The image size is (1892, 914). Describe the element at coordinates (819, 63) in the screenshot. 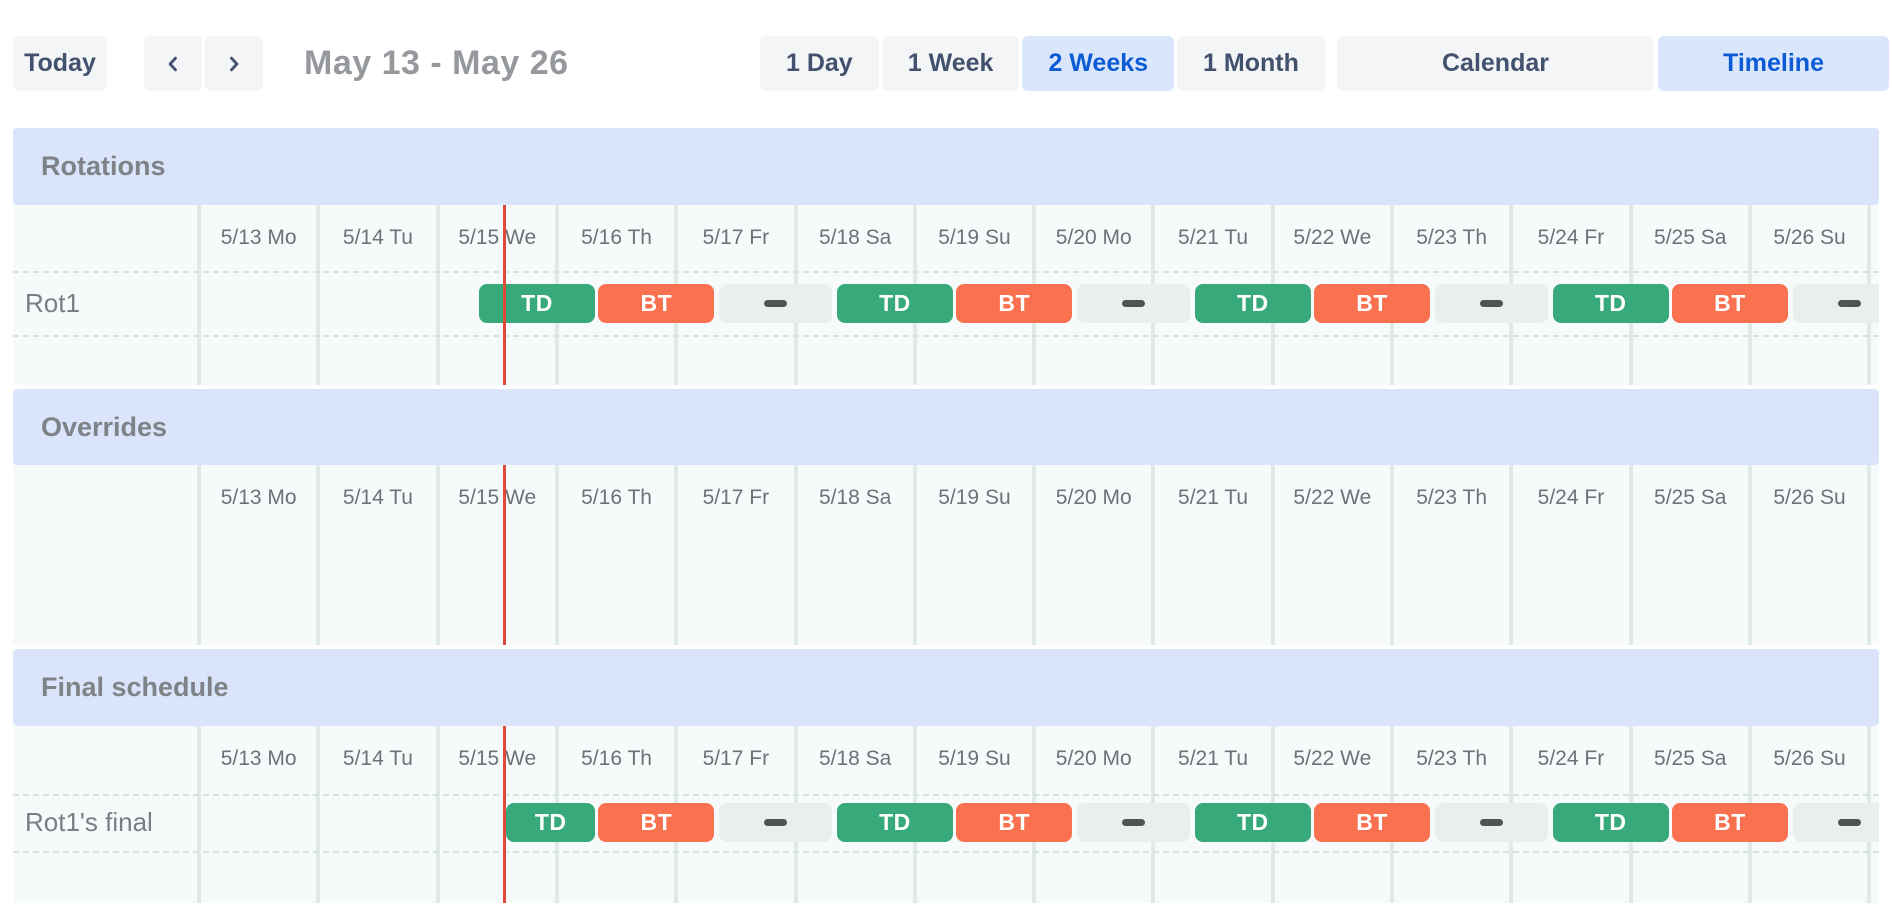

I see `view-option-1-day: 1 Day` at that location.